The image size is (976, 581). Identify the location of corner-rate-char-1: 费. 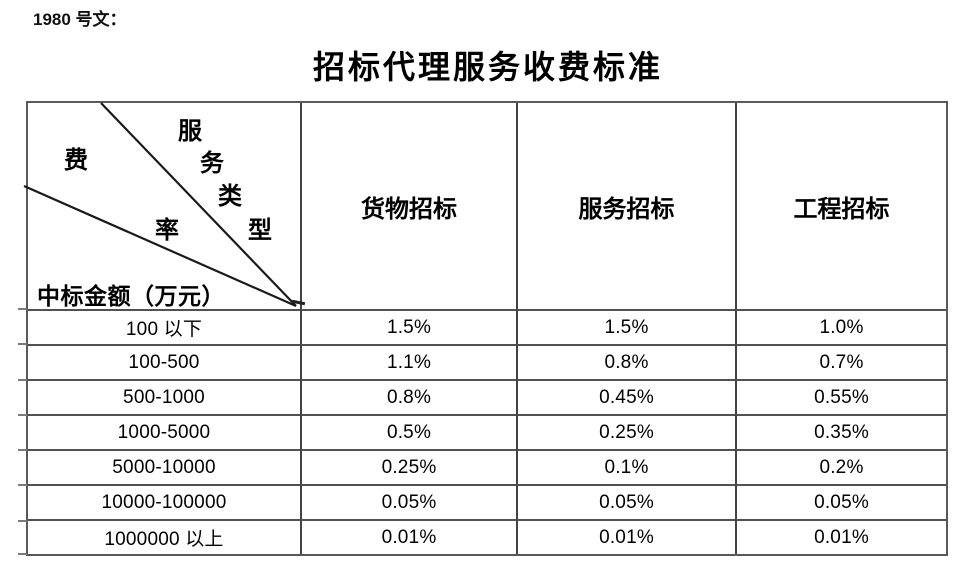
(76, 159).